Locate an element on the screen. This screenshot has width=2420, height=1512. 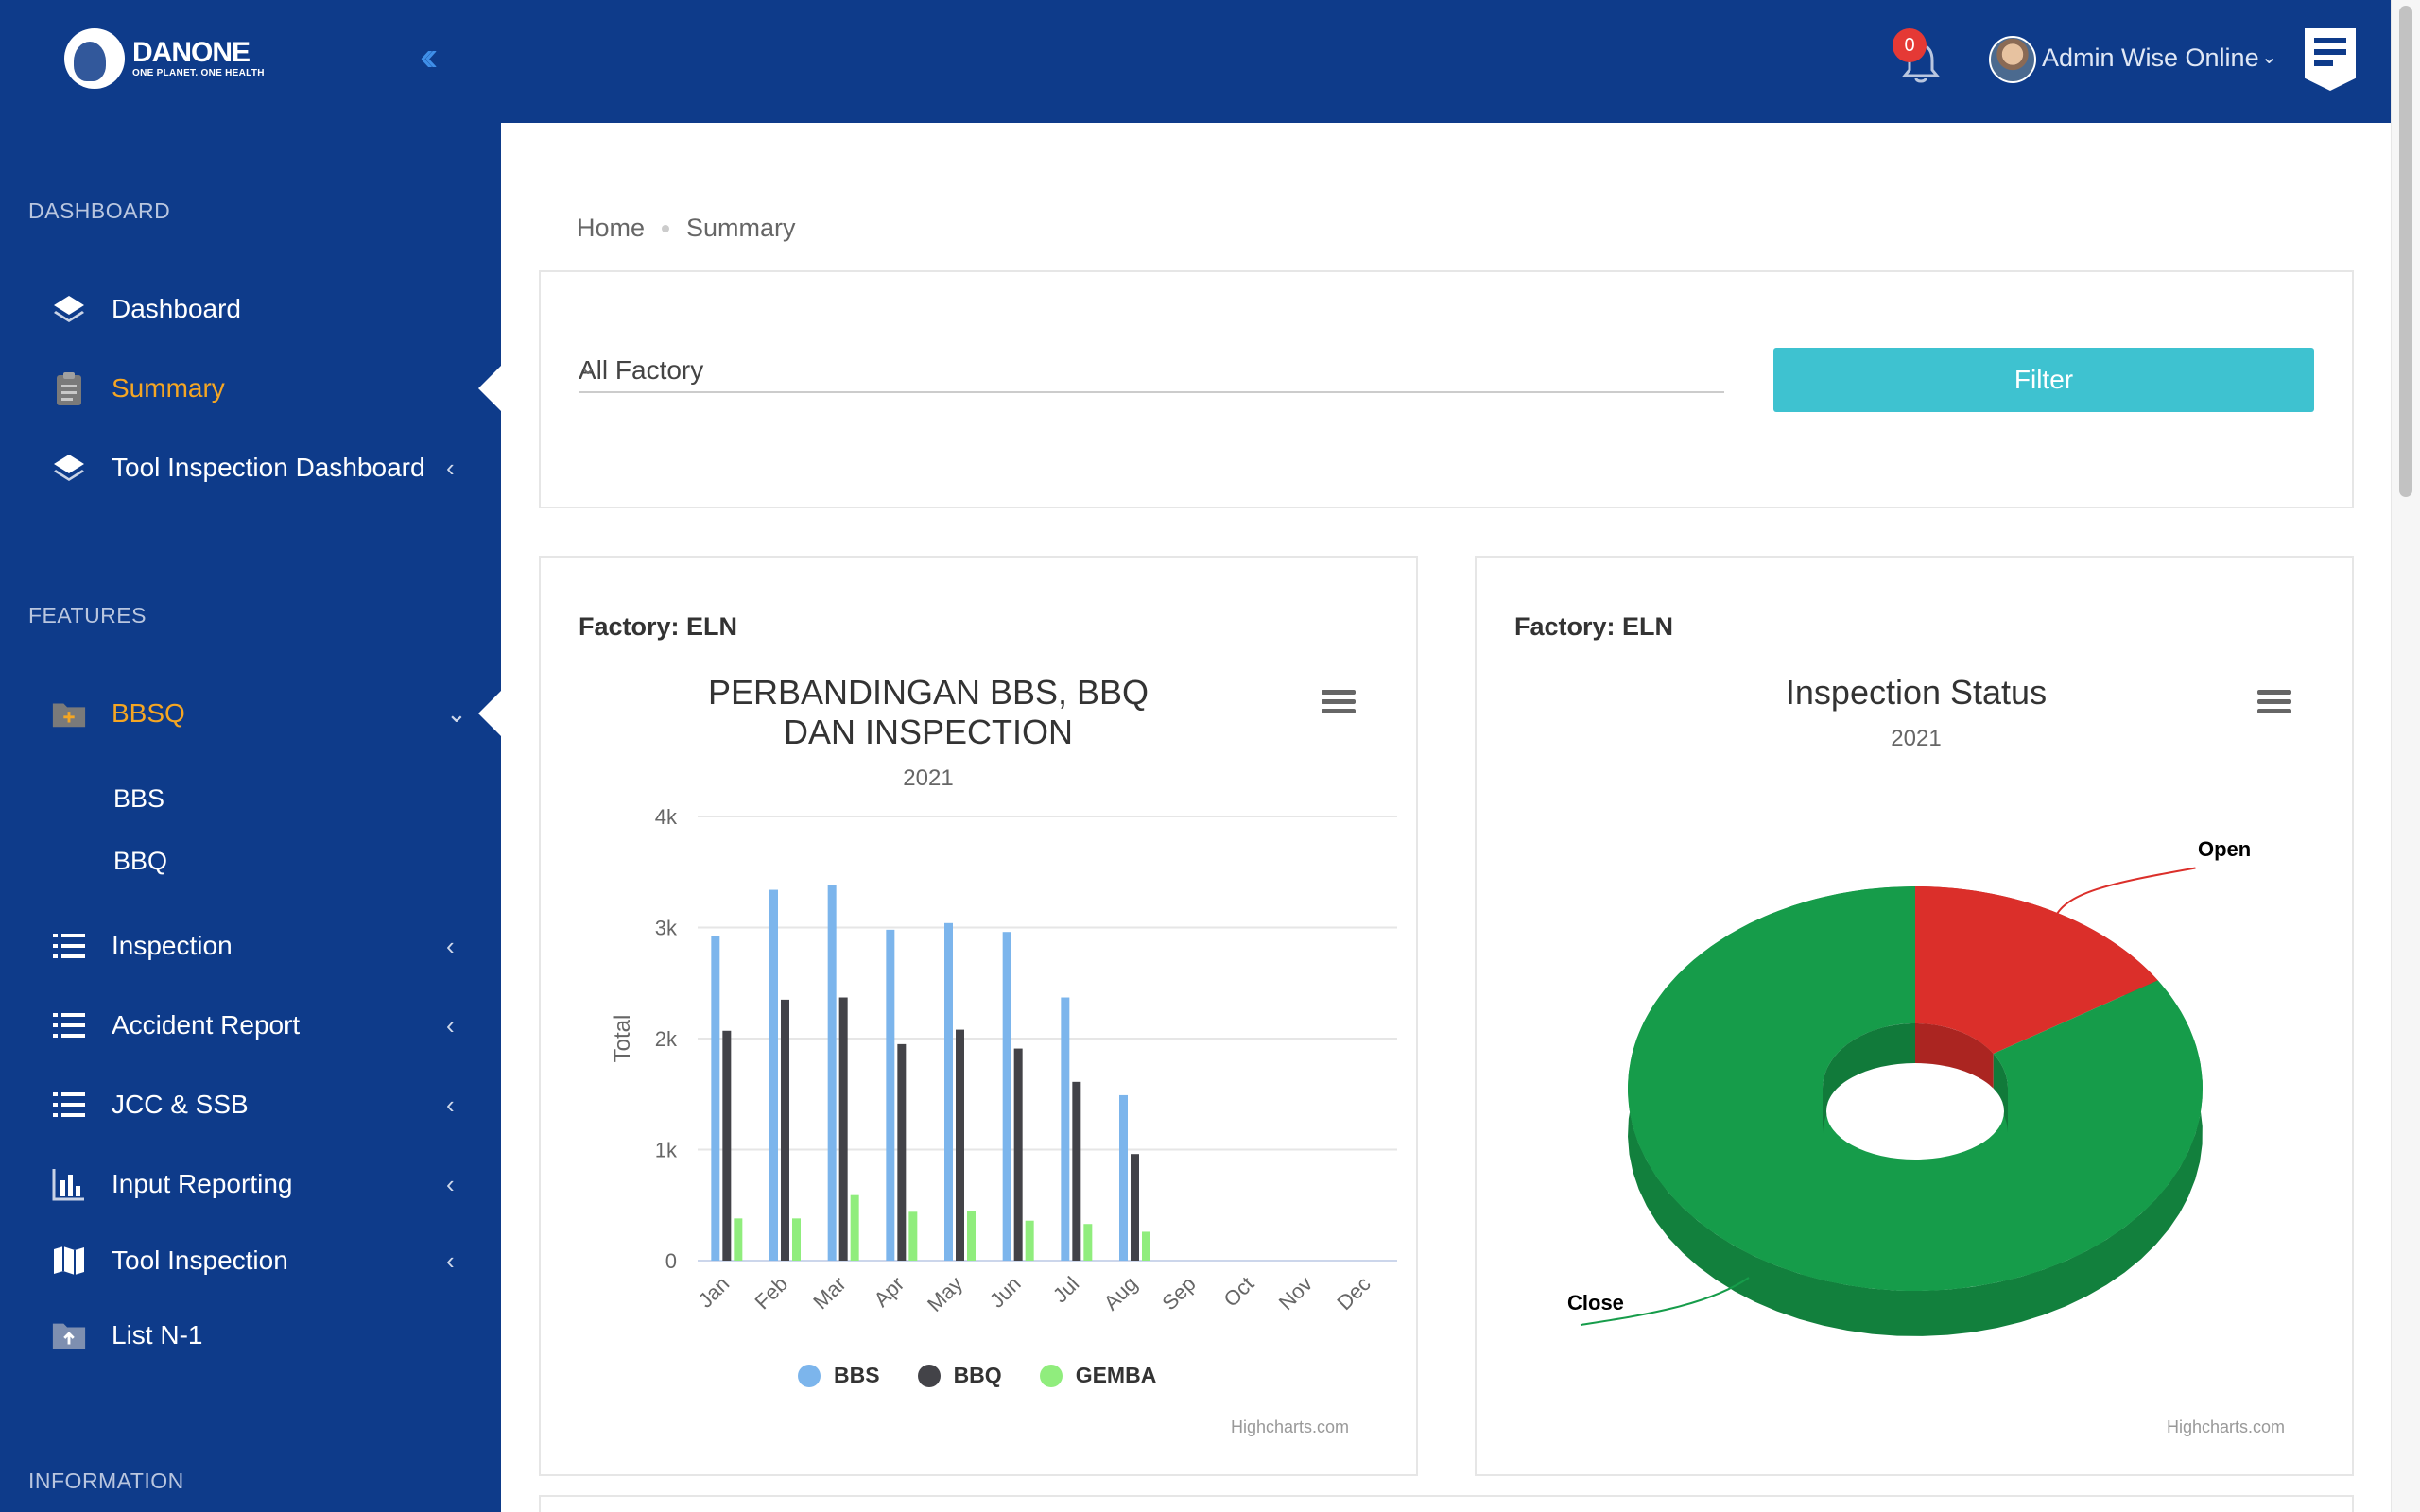
clipboard-icon is located at coordinates (69, 388).